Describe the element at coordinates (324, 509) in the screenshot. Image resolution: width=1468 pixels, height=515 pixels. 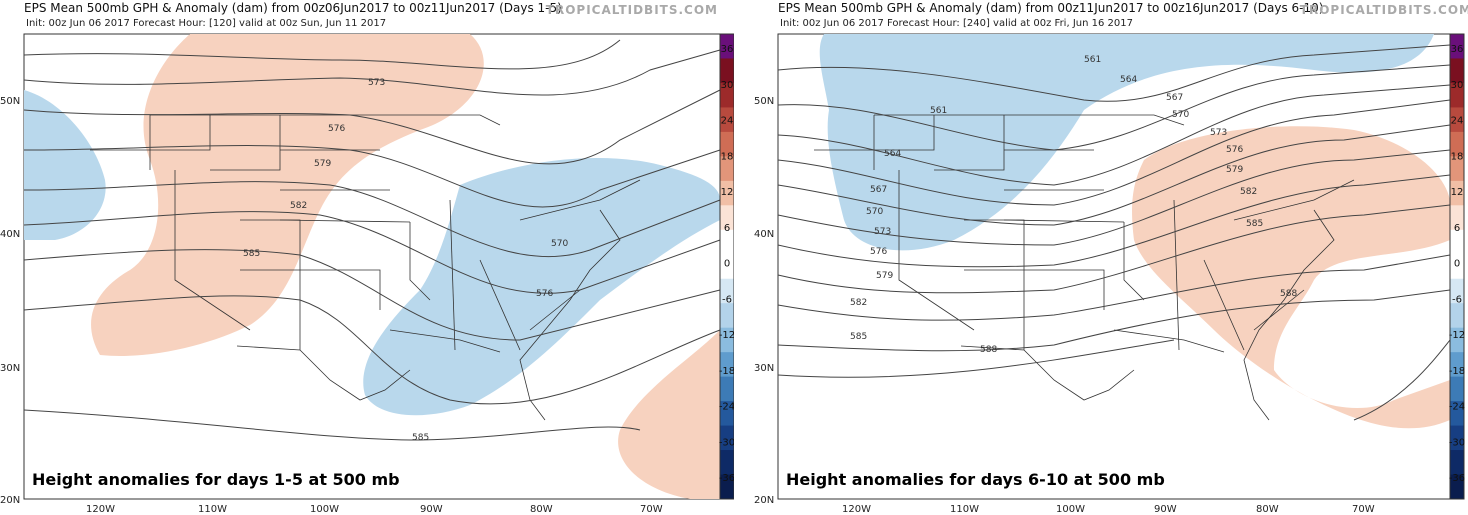
I see `lon-label: 100W` at that location.